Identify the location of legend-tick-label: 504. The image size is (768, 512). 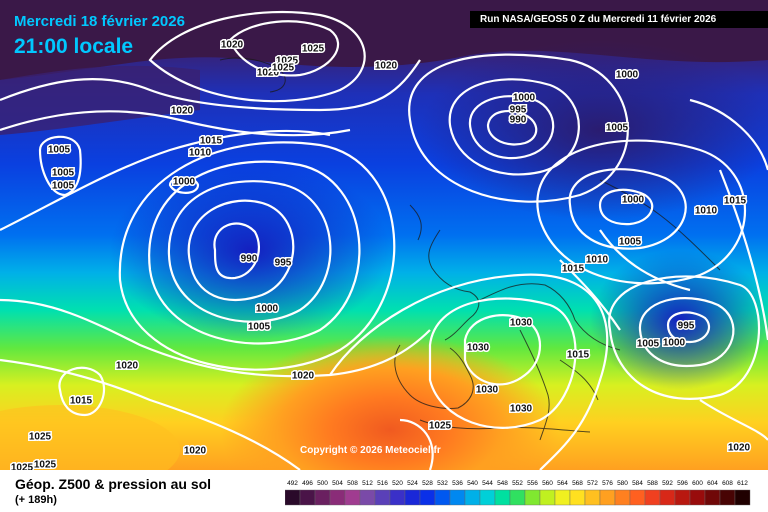
(337, 483).